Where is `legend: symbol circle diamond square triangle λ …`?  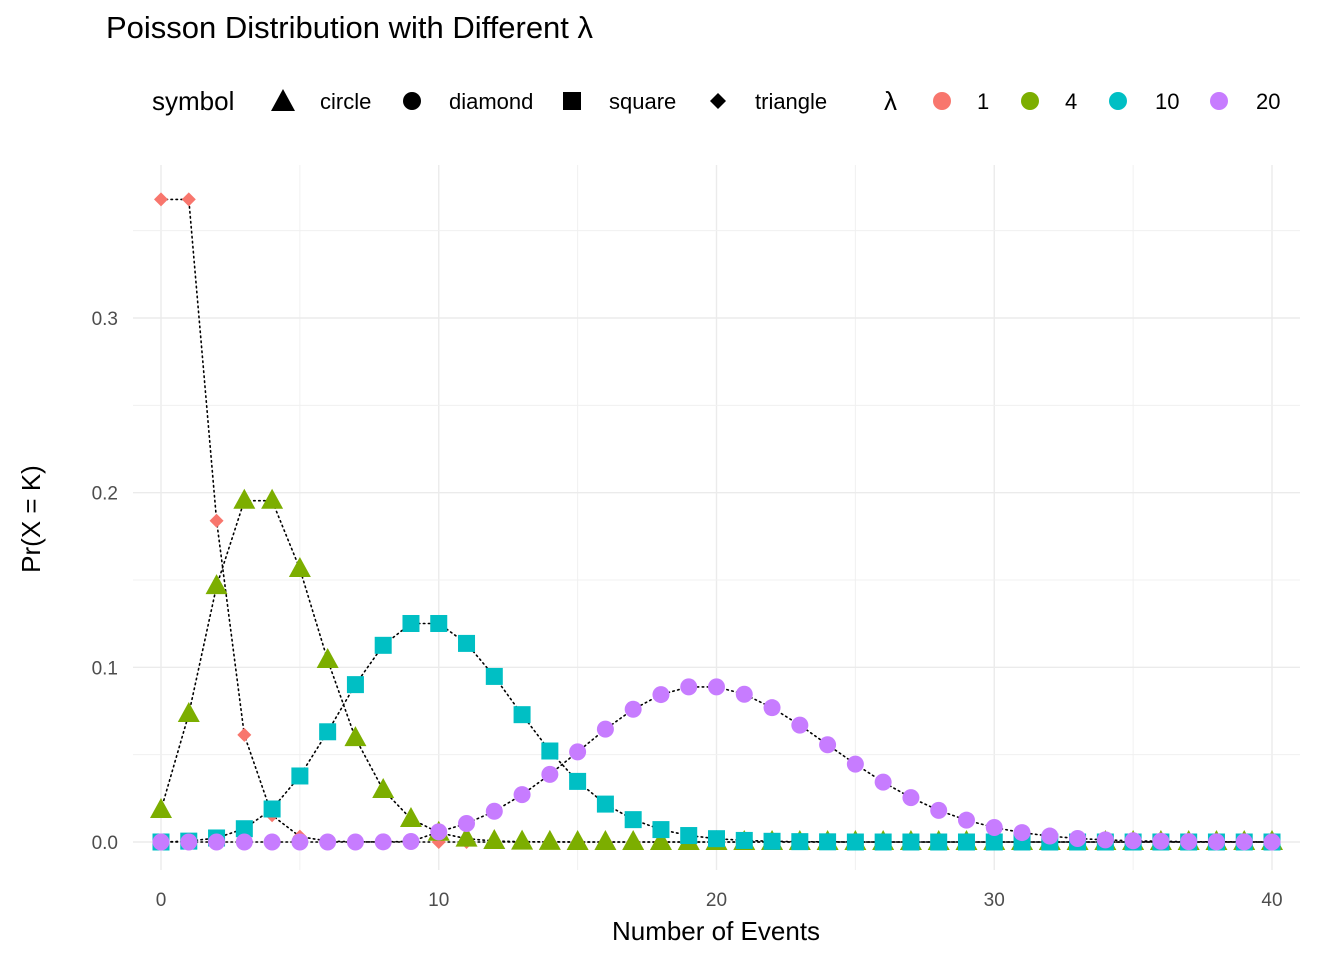 legend: symbol circle diamond square triangle λ … is located at coordinates (672, 102).